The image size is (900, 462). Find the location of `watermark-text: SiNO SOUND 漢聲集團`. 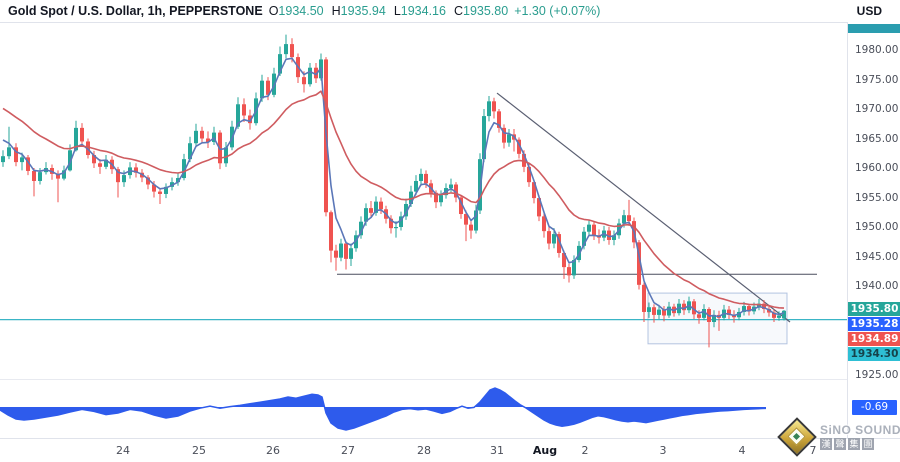

watermark-text: SiNO SOUND 漢聲集團 is located at coordinates (860, 436).